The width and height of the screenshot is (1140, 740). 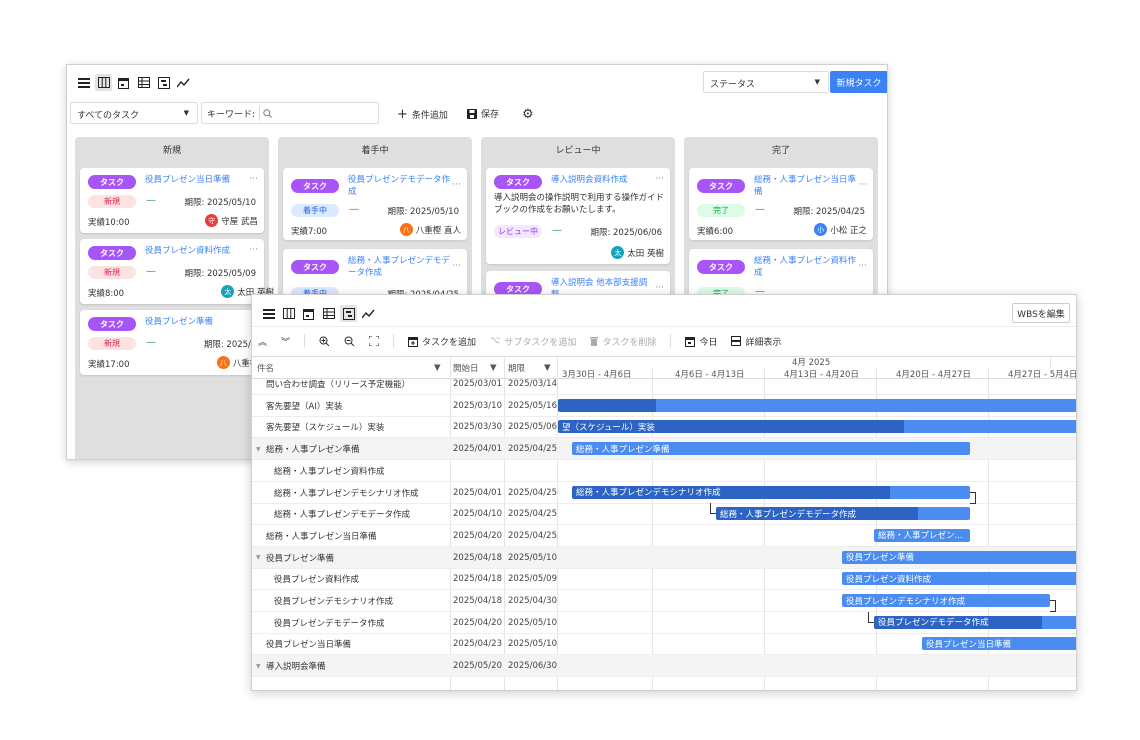 I want to click on gantt-bar: 役員プレゼン資料作成, so click(x=959, y=579).